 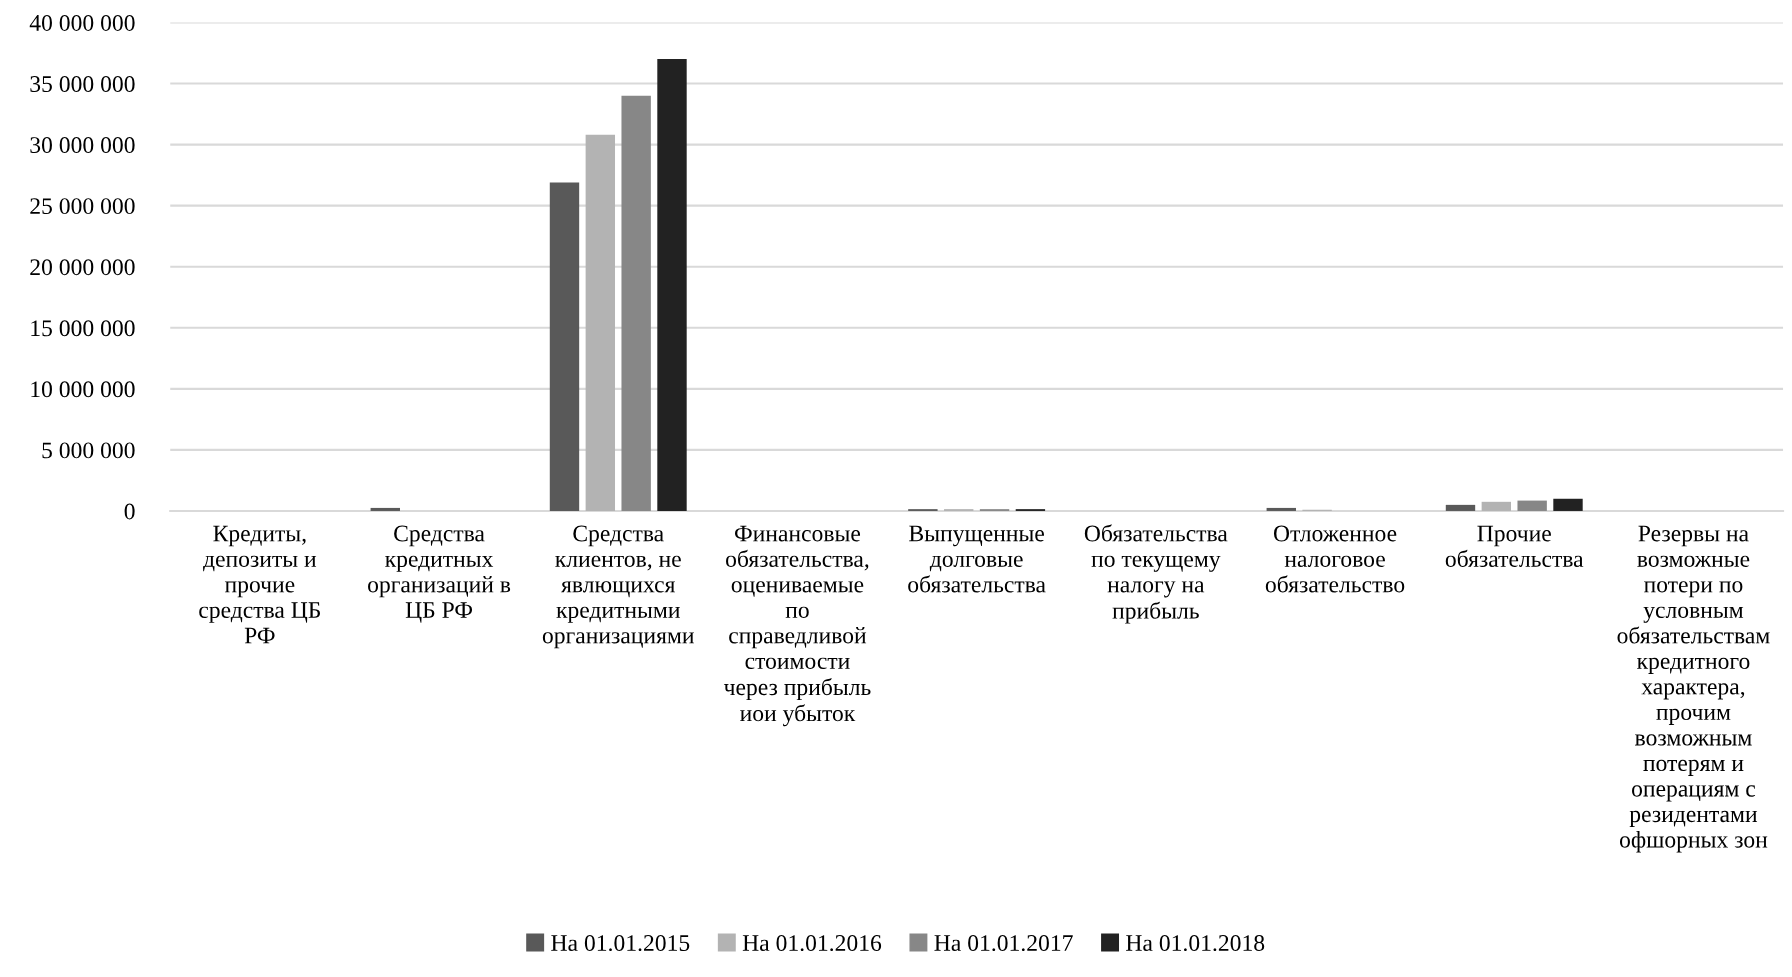 I want to click on x-tick-label: Выпущенные долговые обязательства, so click(x=977, y=559).